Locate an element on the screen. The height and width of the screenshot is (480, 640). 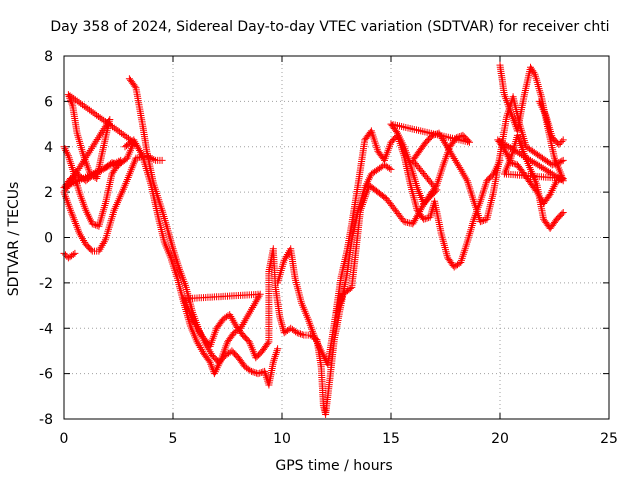
y-tick-label: -2 is located at coordinates (46, 284).